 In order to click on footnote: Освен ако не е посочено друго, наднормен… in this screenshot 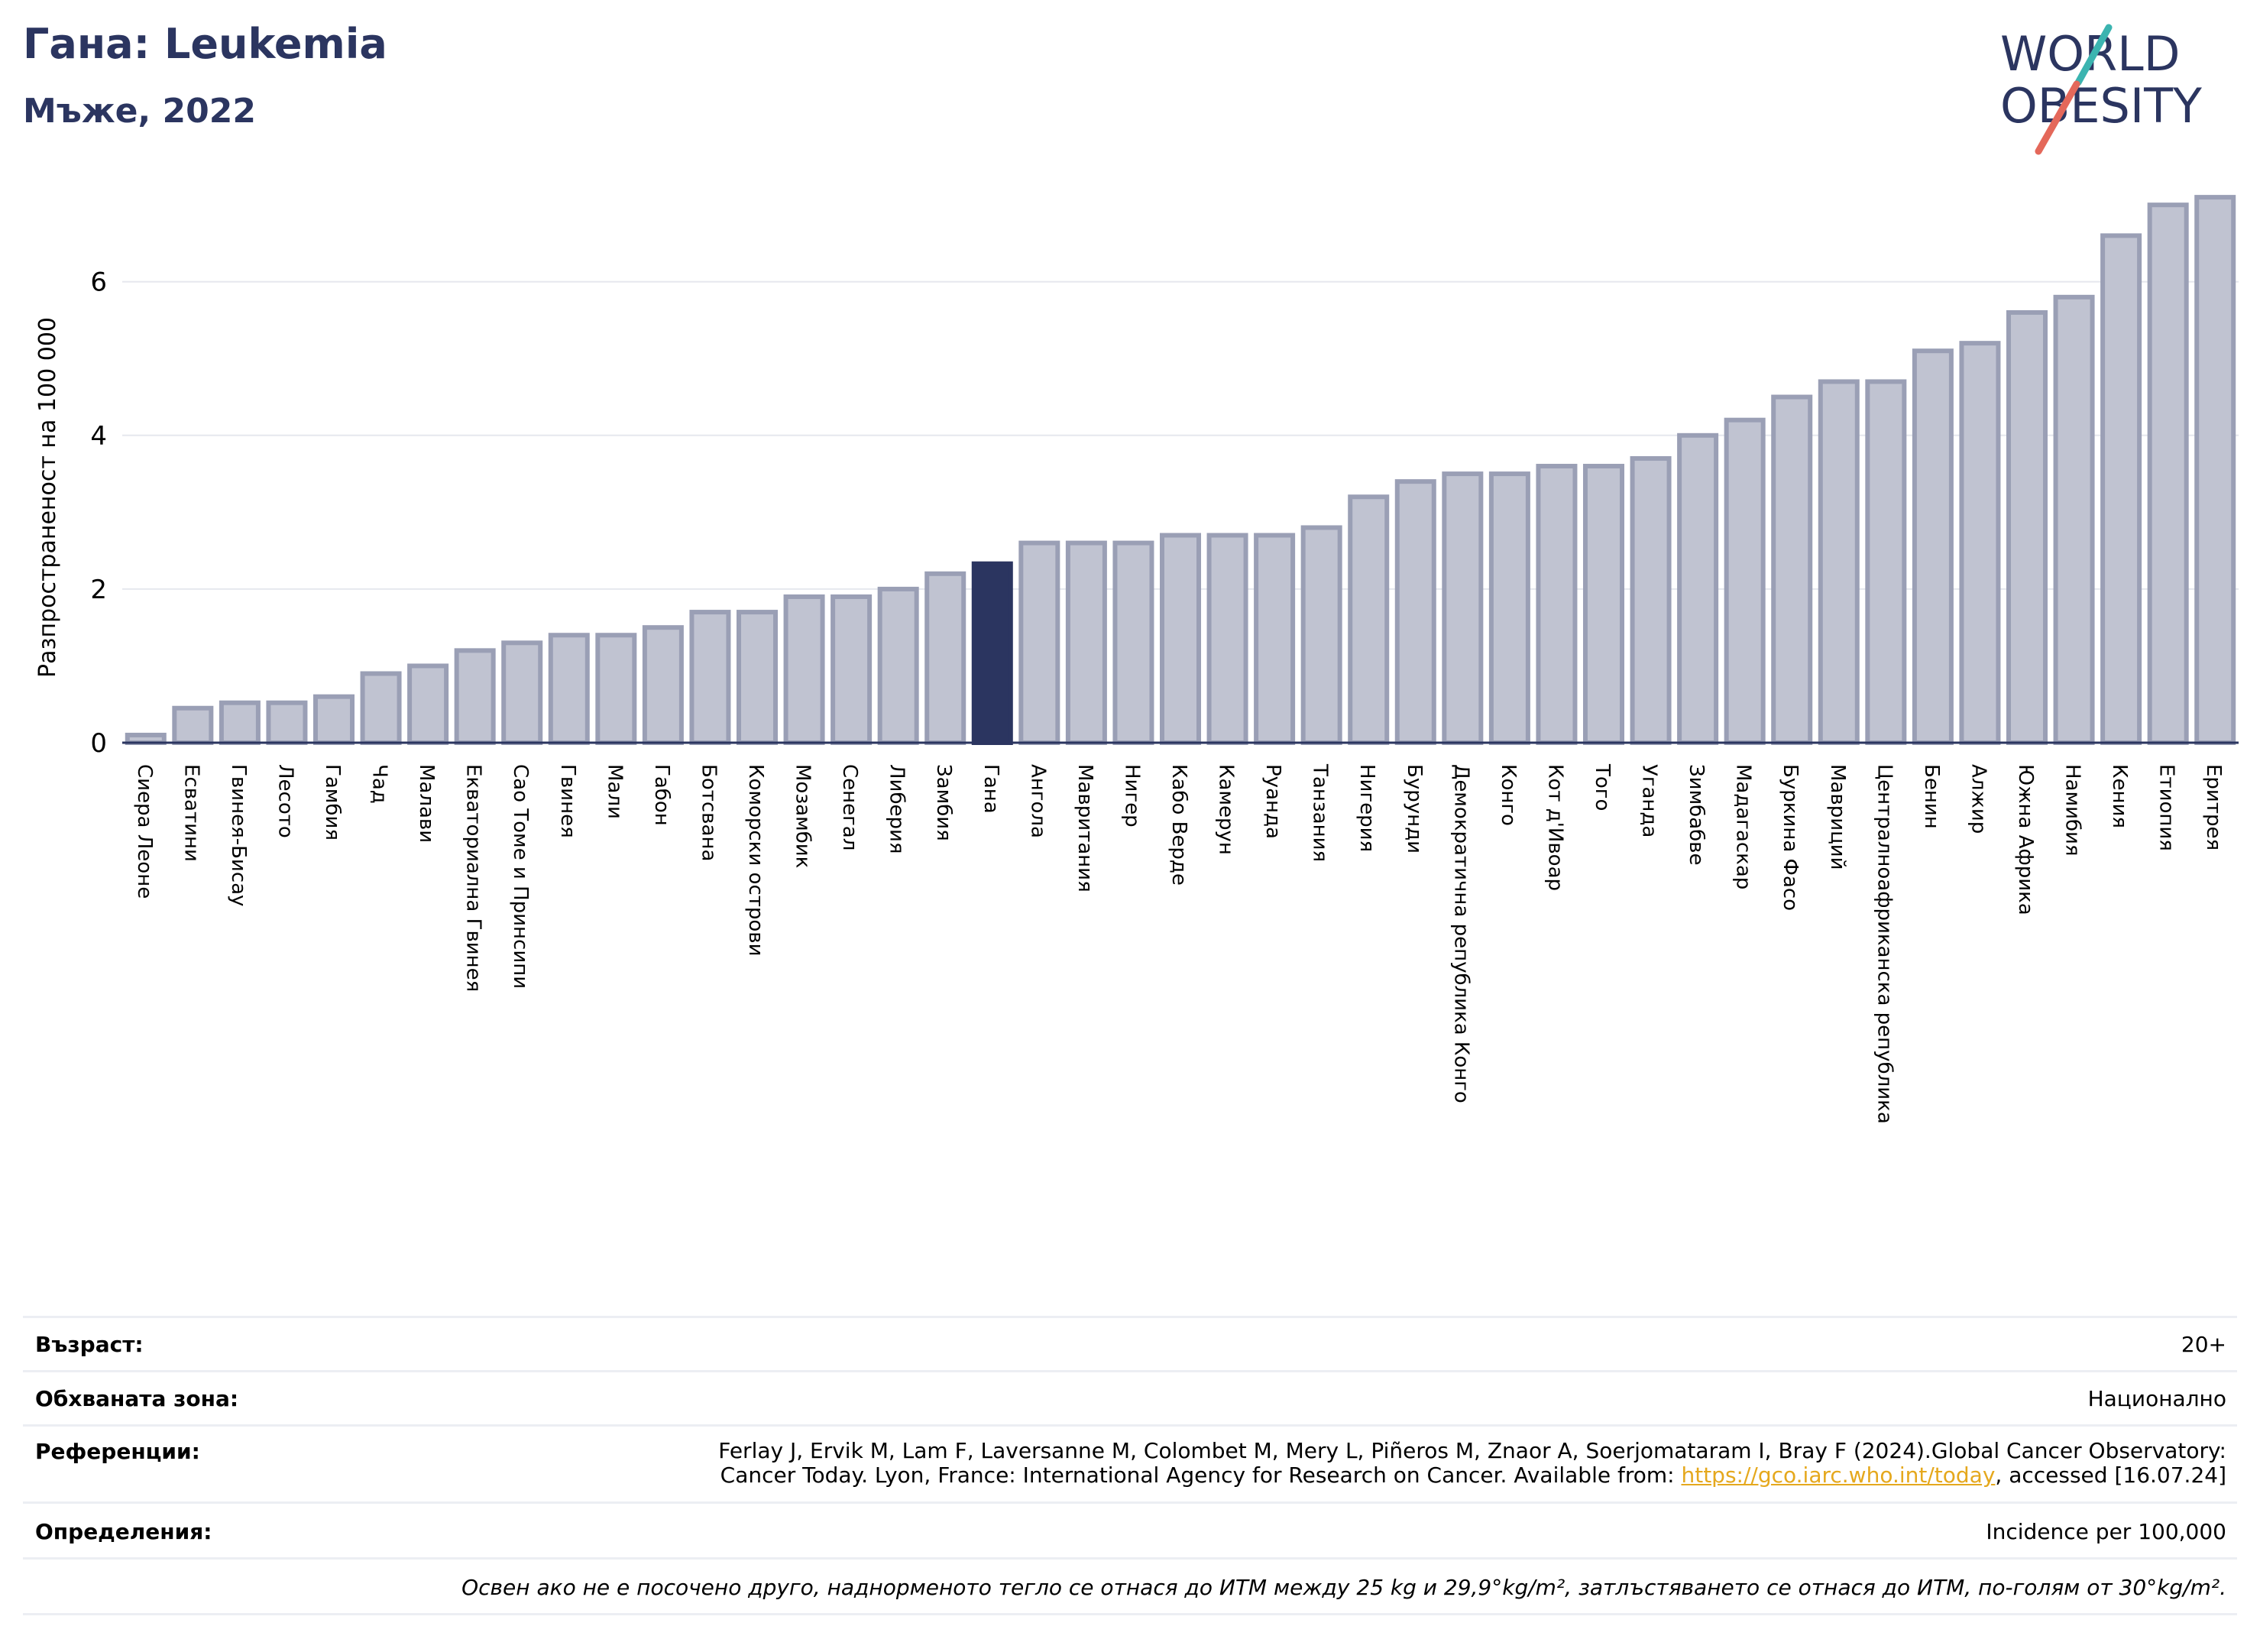, I will do `click(1343, 1587)`.